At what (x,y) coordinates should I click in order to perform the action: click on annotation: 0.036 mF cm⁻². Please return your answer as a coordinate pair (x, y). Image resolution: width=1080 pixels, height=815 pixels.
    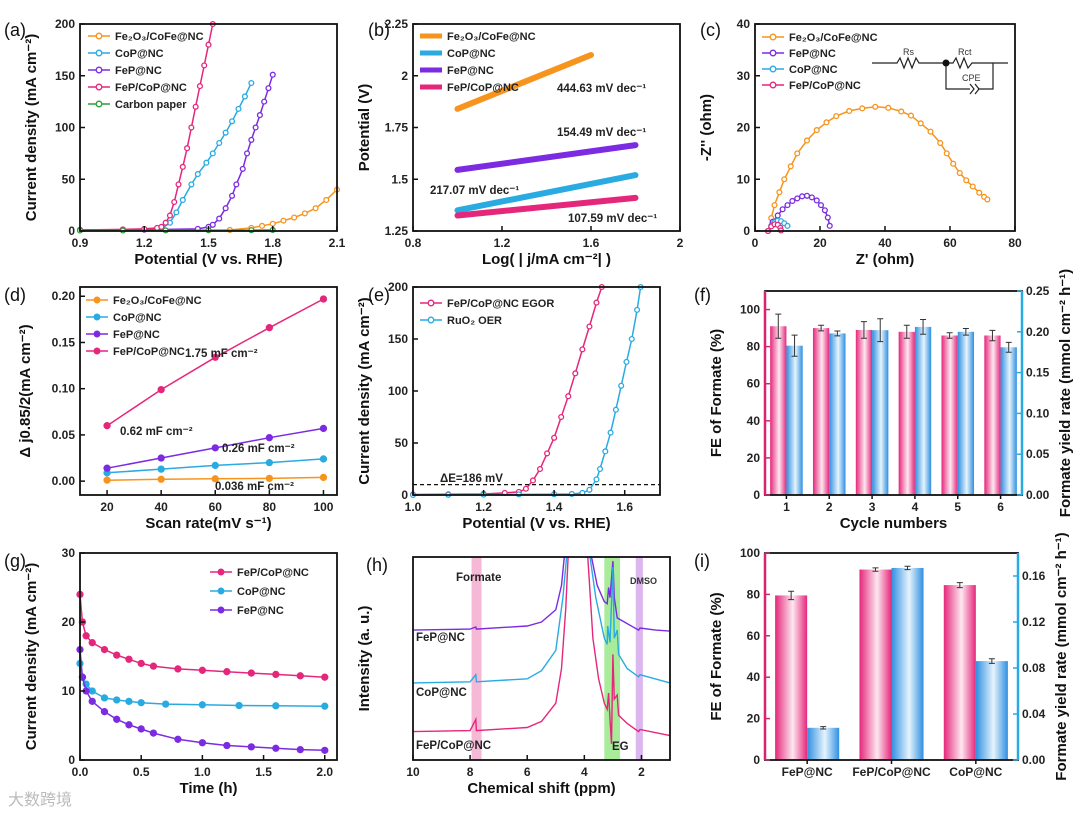
    Looking at the image, I should click on (254, 487).